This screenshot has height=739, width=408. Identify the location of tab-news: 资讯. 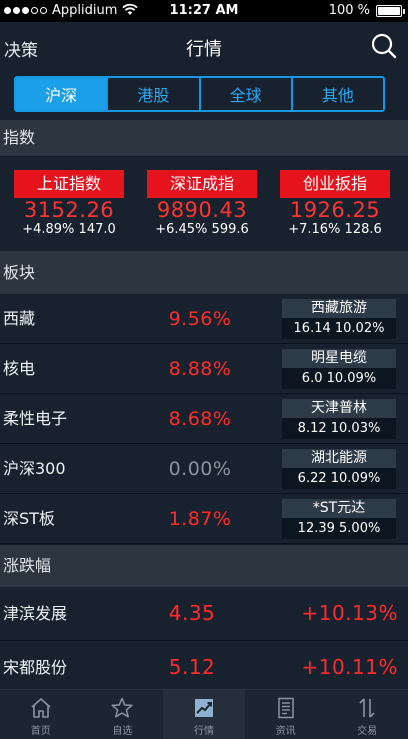
(286, 714).